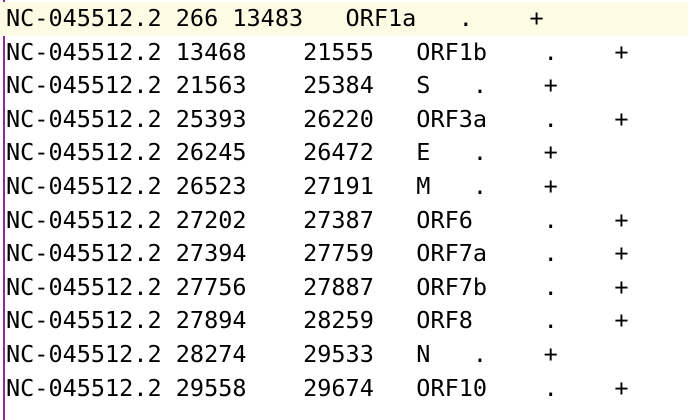  I want to click on editor-line: NC-045512.2 27756 27887 ORF7b . +, so click(317, 286).